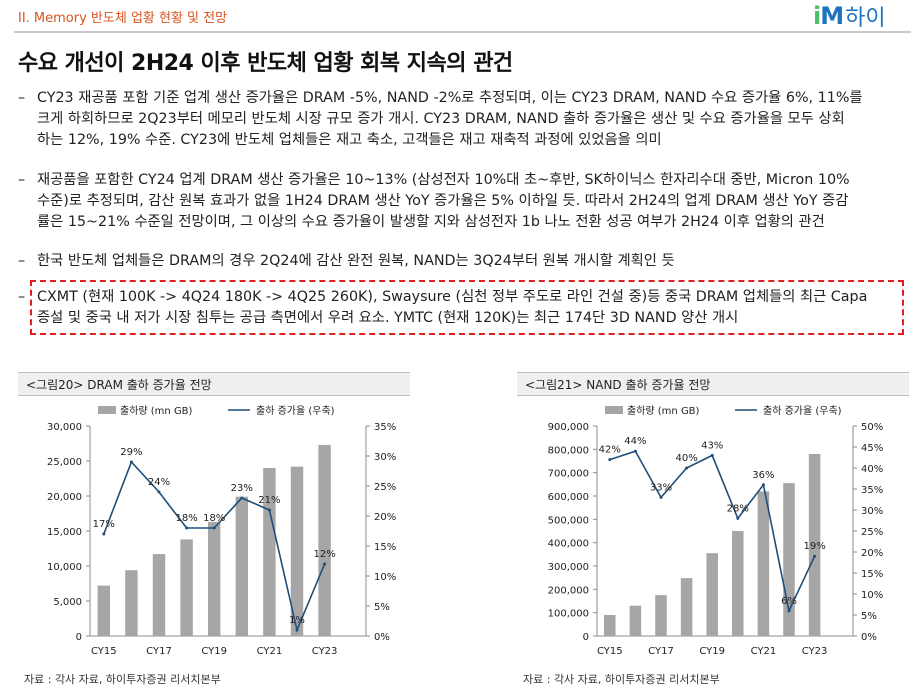 This screenshot has height=686, width=919. Describe the element at coordinates (738, 508) in the screenshot. I see `data-label: 28%` at that location.